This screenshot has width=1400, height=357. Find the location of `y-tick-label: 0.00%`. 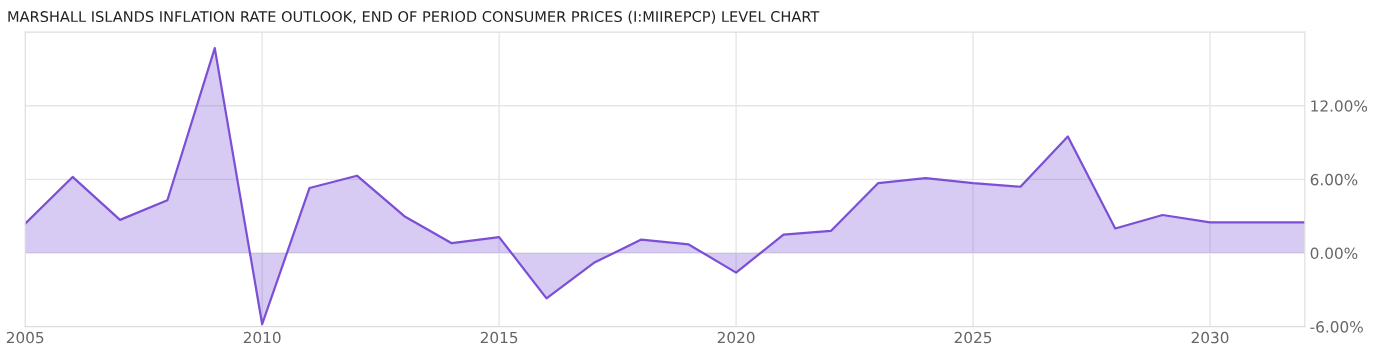

y-tick-label: 0.00% is located at coordinates (1334, 253).